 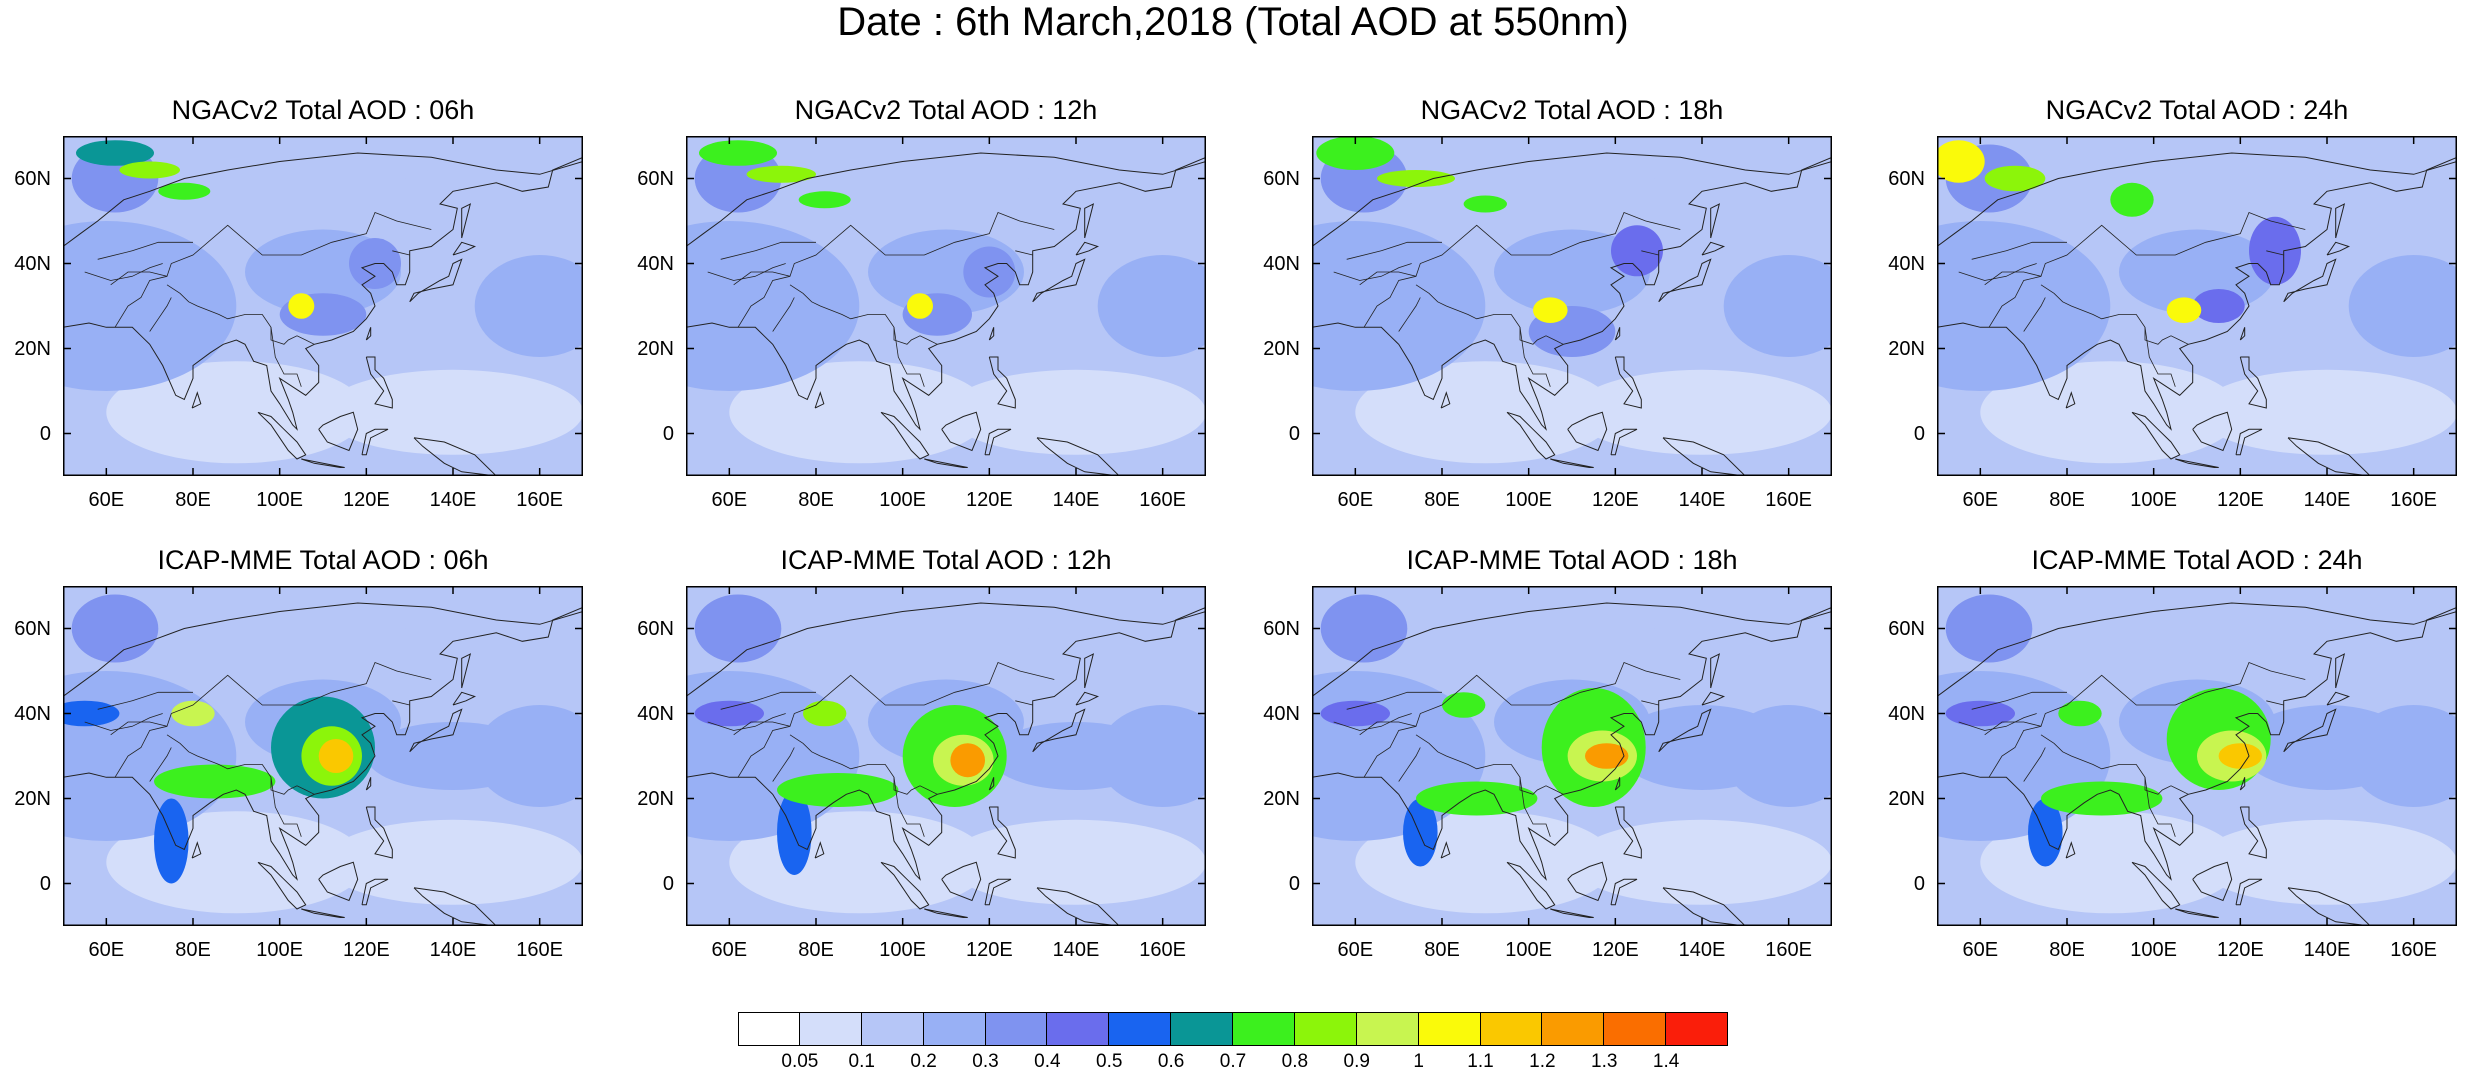 What do you see at coordinates (540, 950) in the screenshot?
I see `lon-tick-label: 160E` at bounding box center [540, 950].